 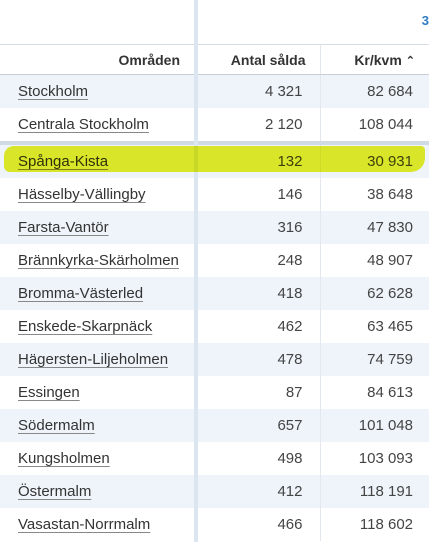 I want to click on price-cell: 82 684, so click(x=374, y=91).